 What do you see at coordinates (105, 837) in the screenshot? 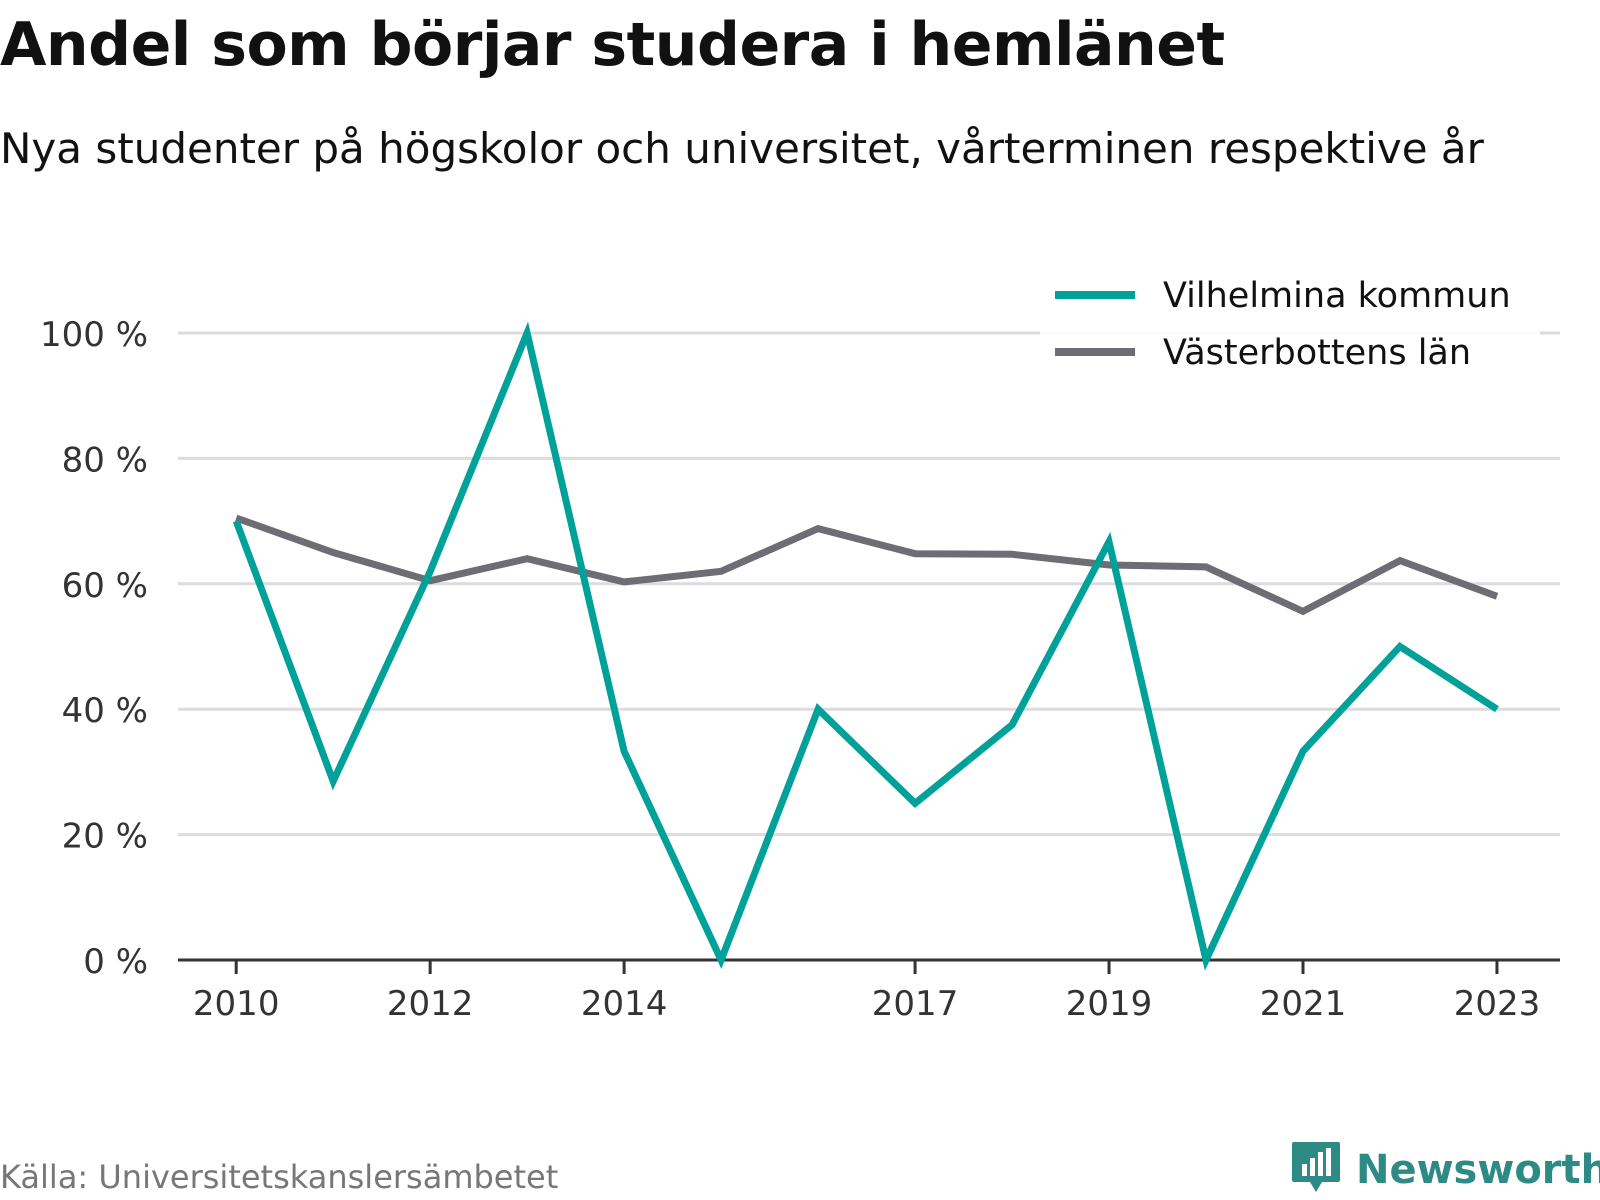
I see `y-tick-label: 20 %` at bounding box center [105, 837].